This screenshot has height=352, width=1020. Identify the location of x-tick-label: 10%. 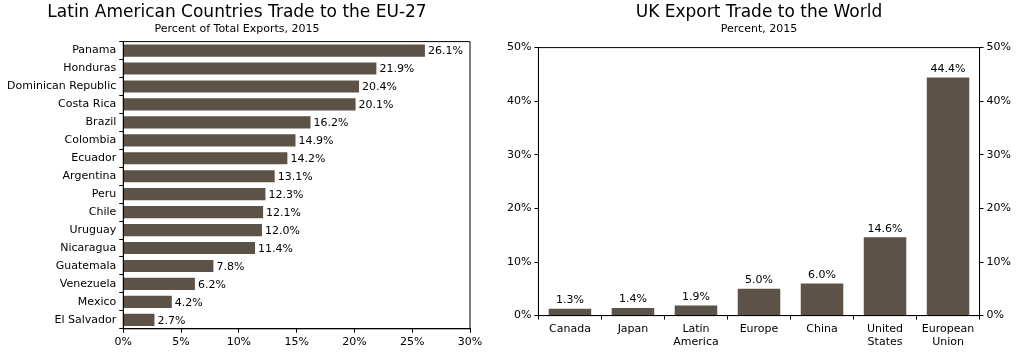
(239, 342).